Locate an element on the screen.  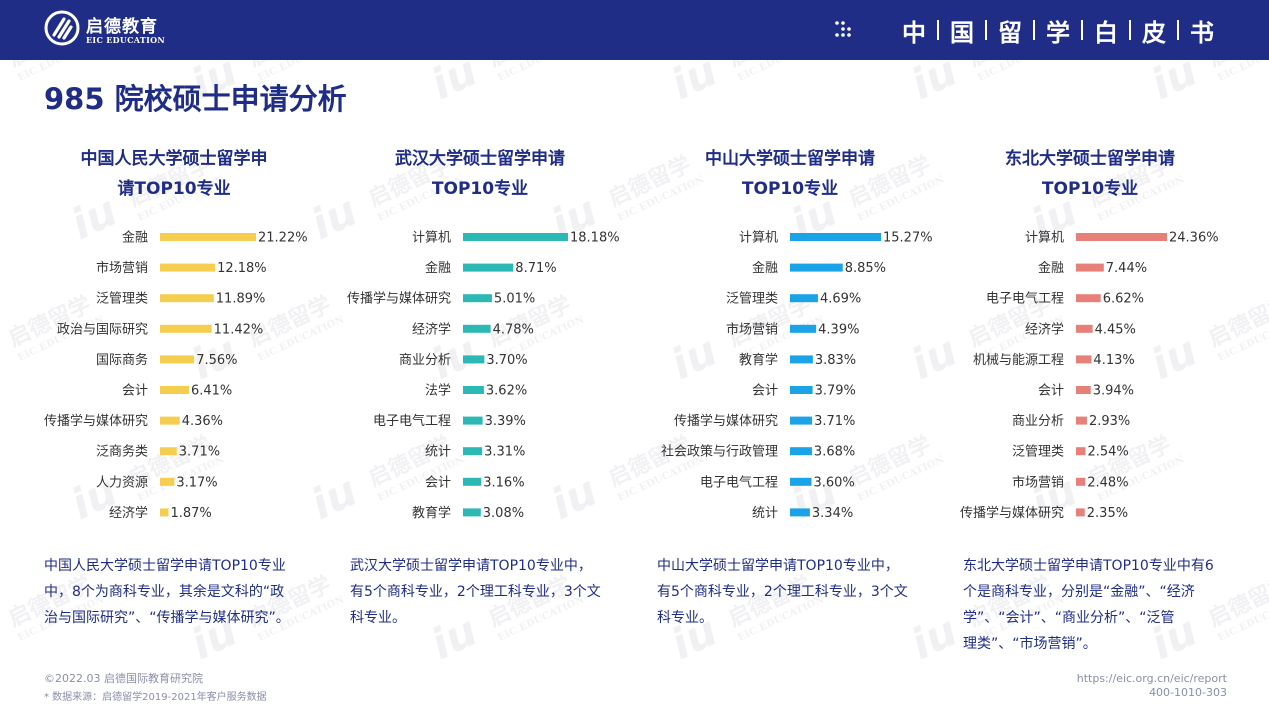
data-label: 12.18% is located at coordinates (242, 268).